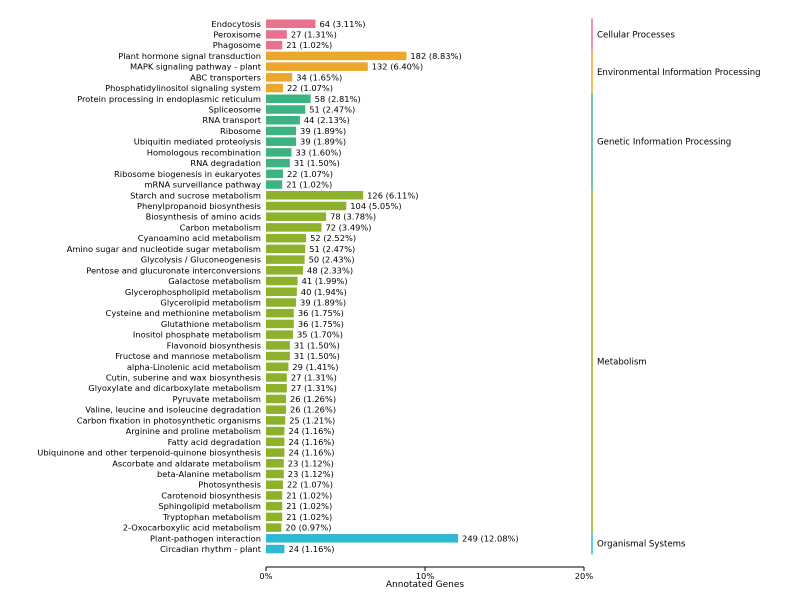 This screenshot has height=600, width=800. What do you see at coordinates (225, 163) in the screenshot?
I see `category-label: RNA degradation` at bounding box center [225, 163].